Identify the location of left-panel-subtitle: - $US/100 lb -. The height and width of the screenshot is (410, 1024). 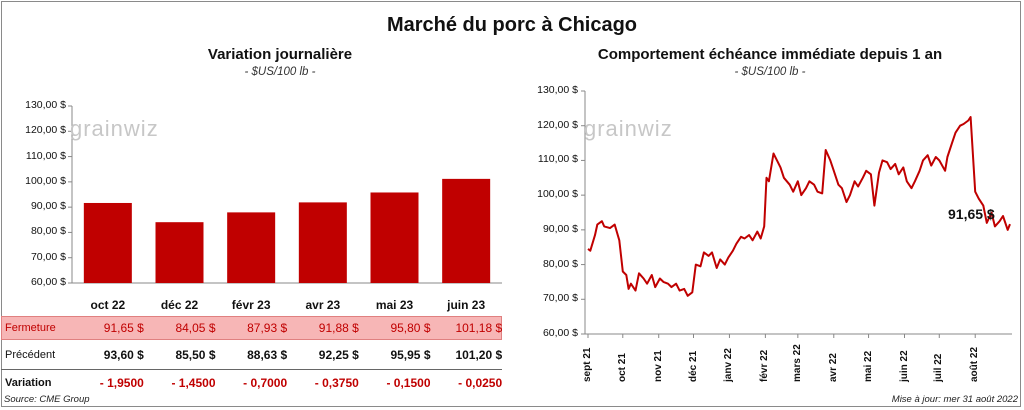
(280, 72).